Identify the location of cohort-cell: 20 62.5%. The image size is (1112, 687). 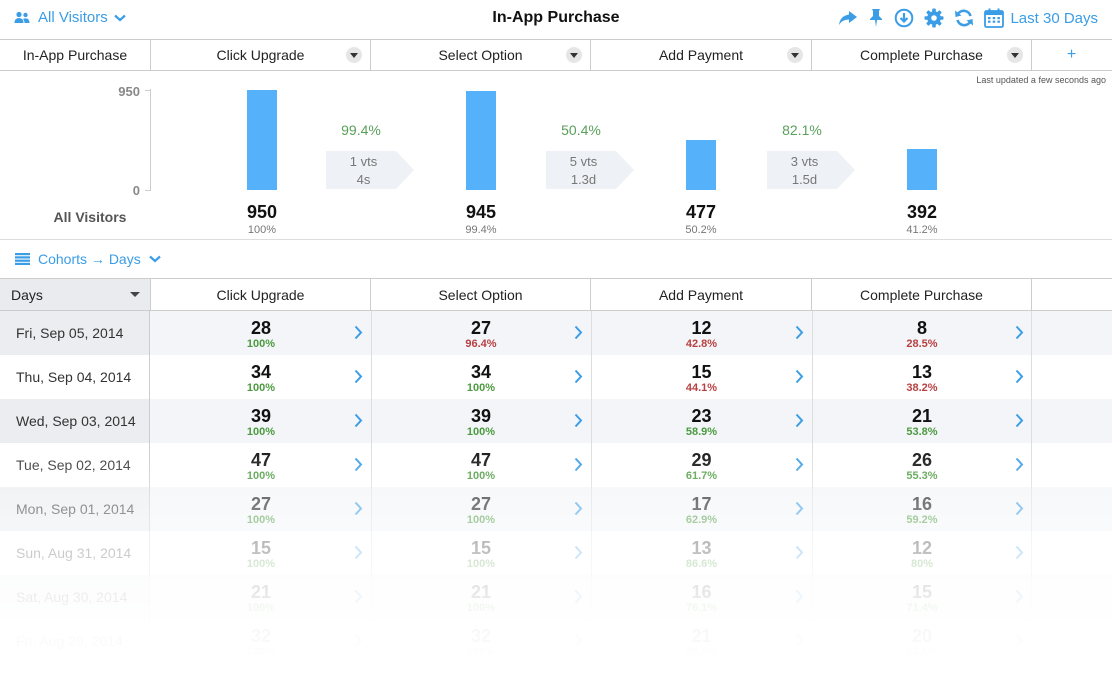
(922, 641).